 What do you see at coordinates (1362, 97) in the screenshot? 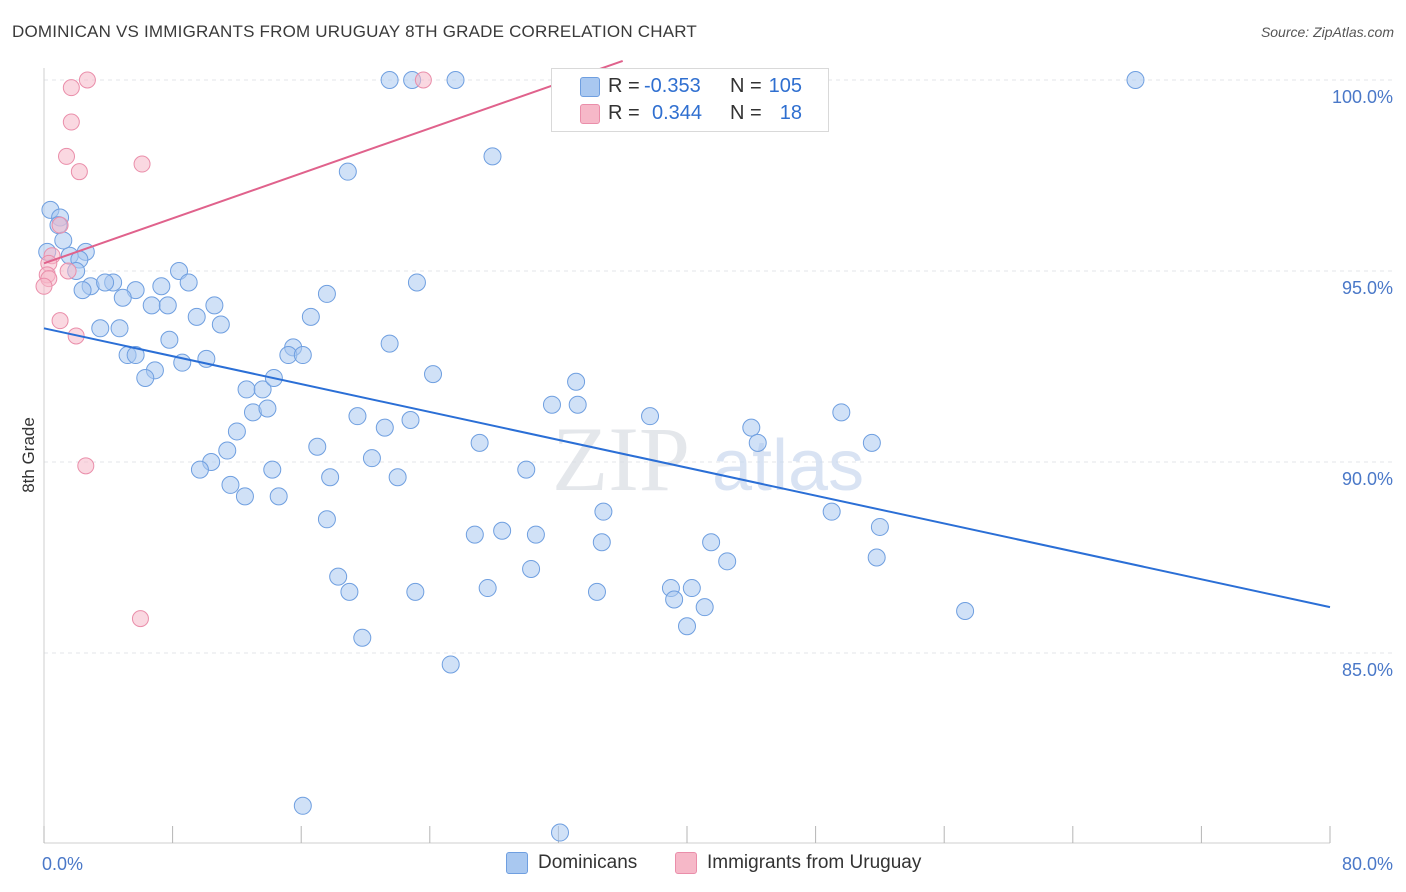
I see `y-tick-label: 100.0%` at bounding box center [1362, 97].